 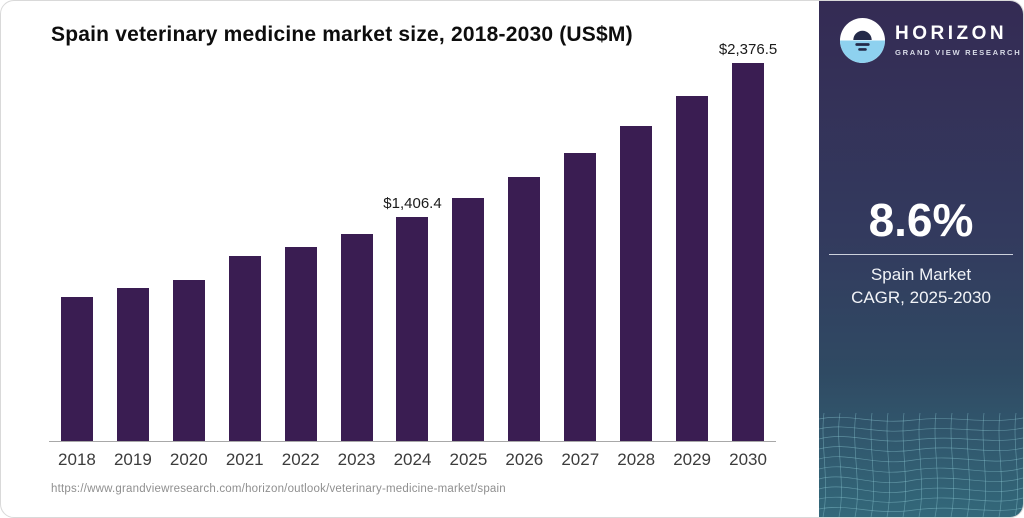 I want to click on brand-text: HORIZON GRAND VIEW RESEARCH, so click(x=958, y=40).